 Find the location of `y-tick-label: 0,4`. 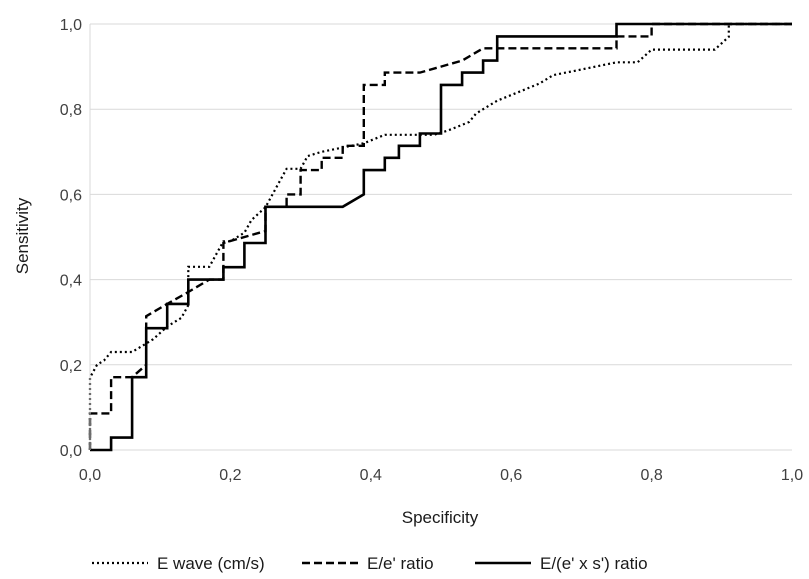

y-tick-label: 0,4 is located at coordinates (71, 281).